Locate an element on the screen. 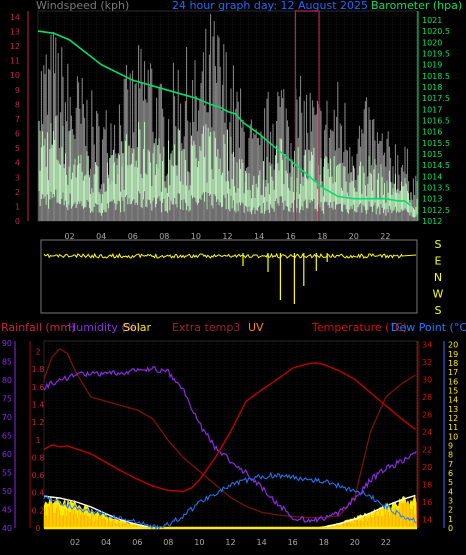  humidity-tick-label: 75 is located at coordinates (7, 398).